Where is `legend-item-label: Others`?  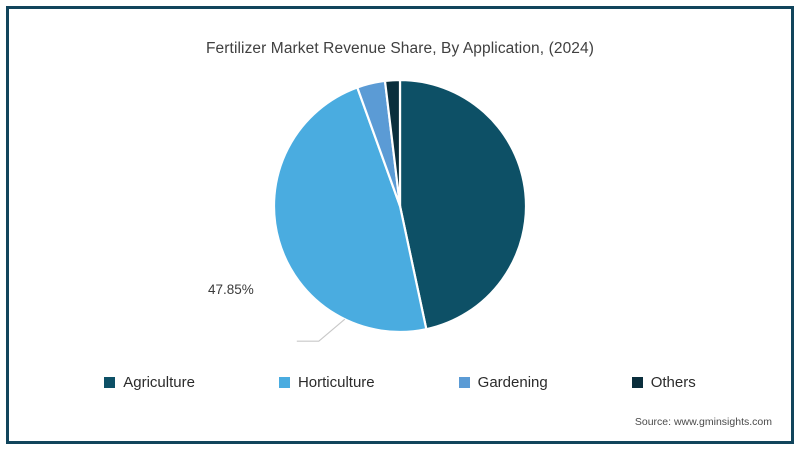
legend-item-label: Others is located at coordinates (673, 382).